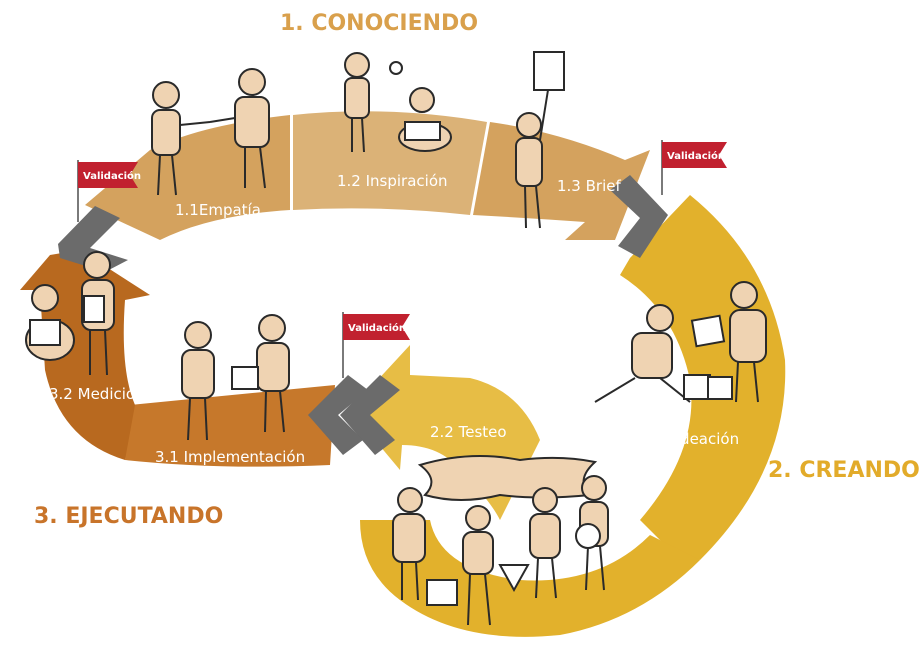 This screenshot has height=659, width=920. Describe the element at coordinates (392, 181) in the screenshot. I see `step-label-inspiracion: 1.2 Inspiración` at that location.